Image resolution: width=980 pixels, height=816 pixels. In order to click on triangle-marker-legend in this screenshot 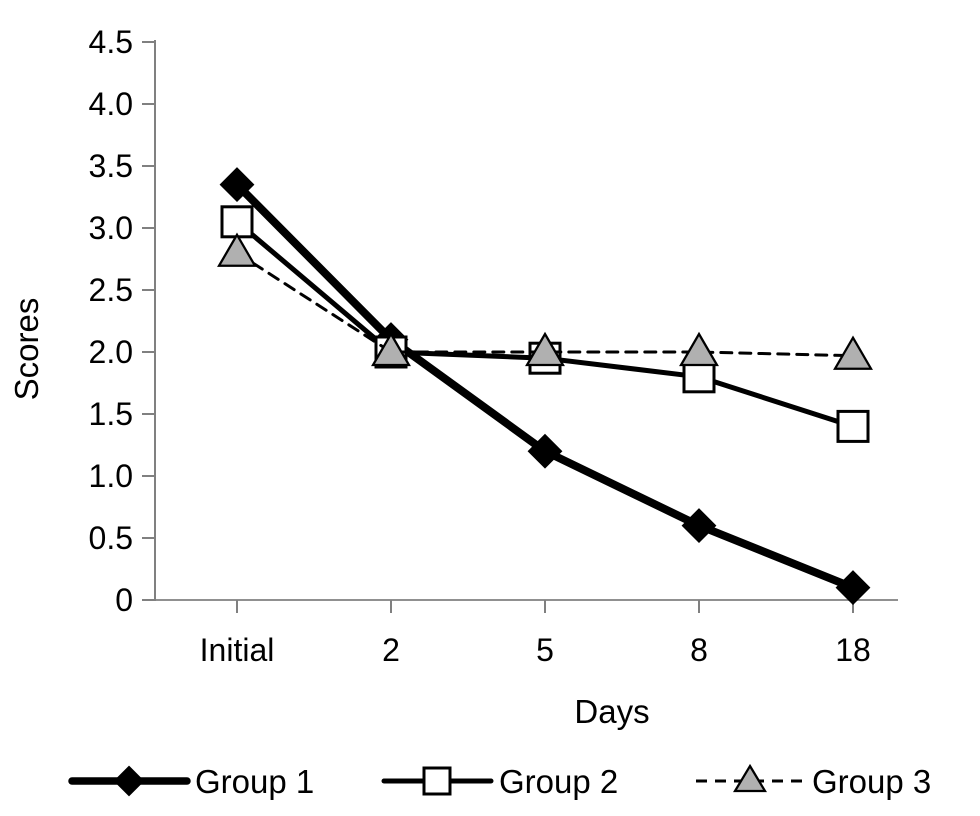, I will do `click(750, 778)`.